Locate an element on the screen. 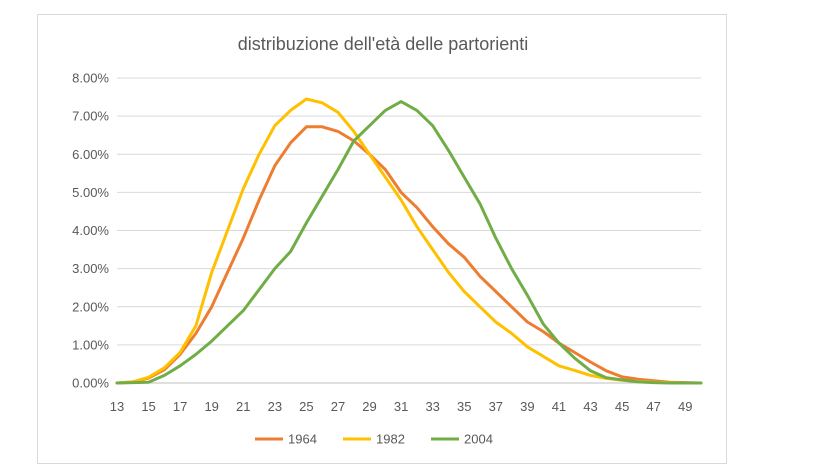  x-tick-label: 25 is located at coordinates (306, 406).